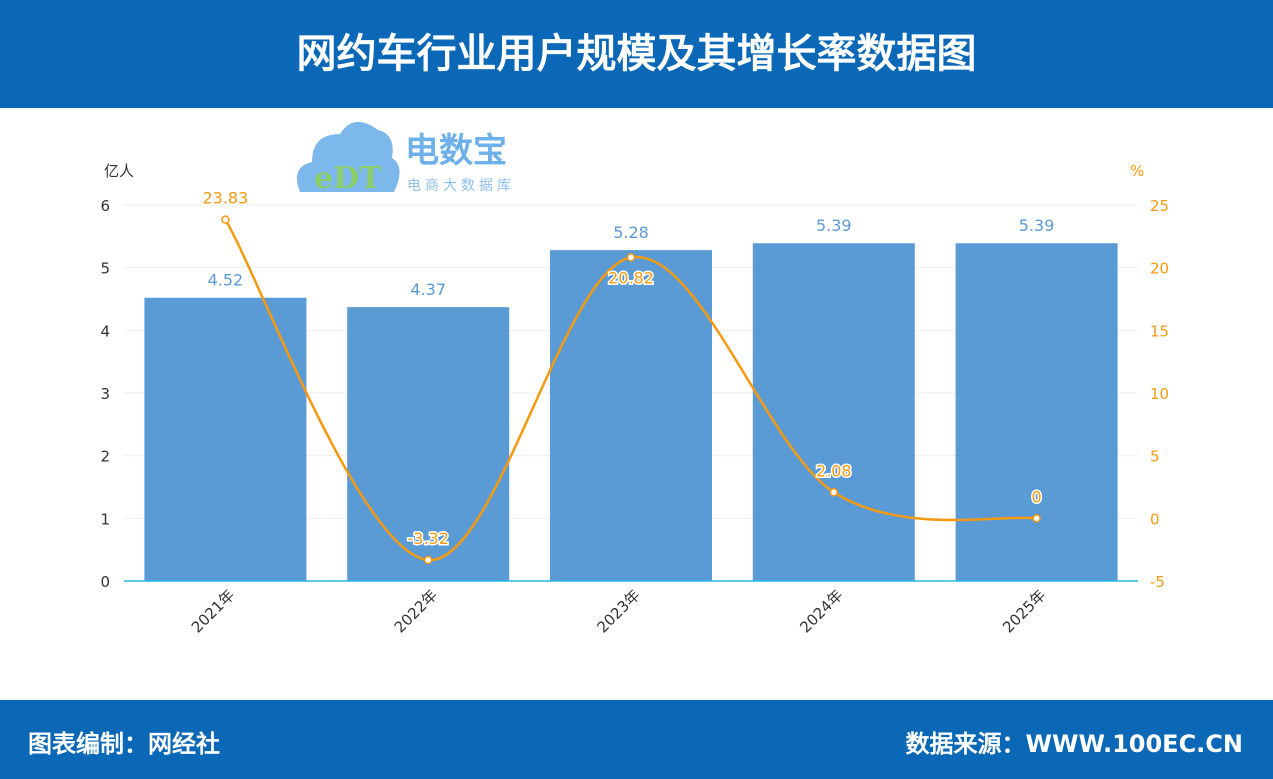 This screenshot has height=779, width=1273. Describe the element at coordinates (105, 519) in the screenshot. I see `y-left-tick: 1` at that location.